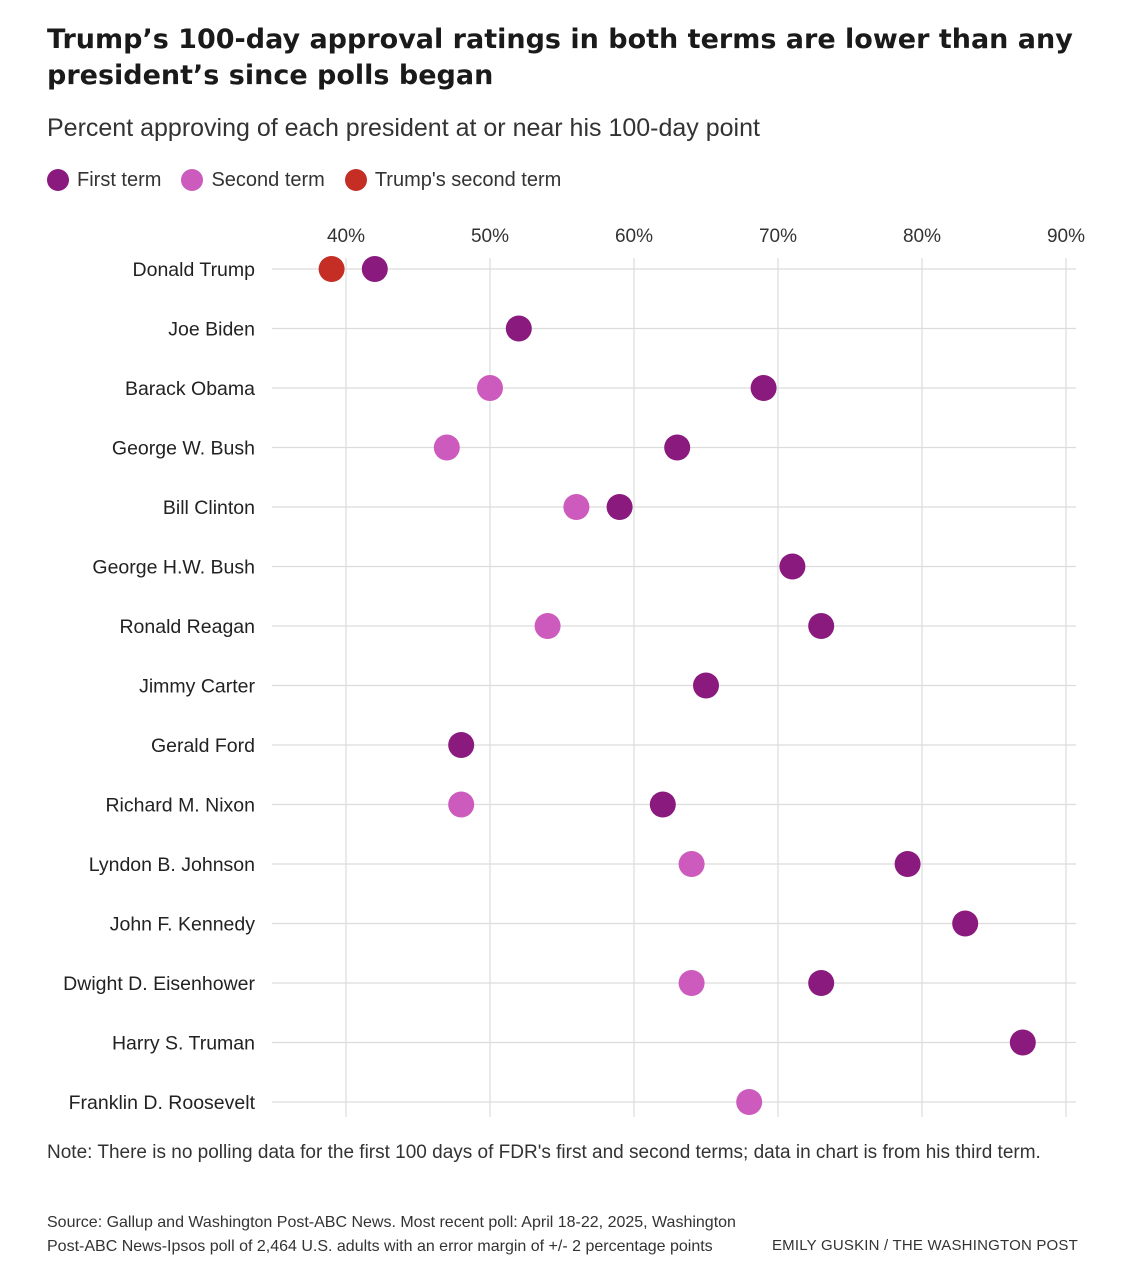 Image resolution: width=1122 pixels, height=1284 pixels. Describe the element at coordinates (355, 180) in the screenshot. I see `legend-swatch-trump-second-term` at that location.